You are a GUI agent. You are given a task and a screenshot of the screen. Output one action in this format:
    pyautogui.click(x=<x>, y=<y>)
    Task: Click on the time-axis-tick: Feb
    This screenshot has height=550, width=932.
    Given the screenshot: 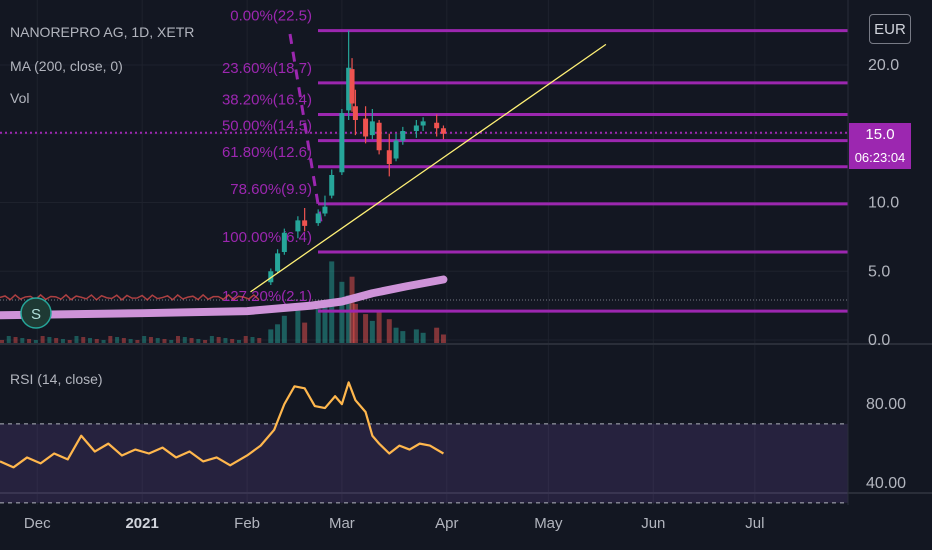 What is the action you would take?
    pyautogui.click(x=247, y=523)
    